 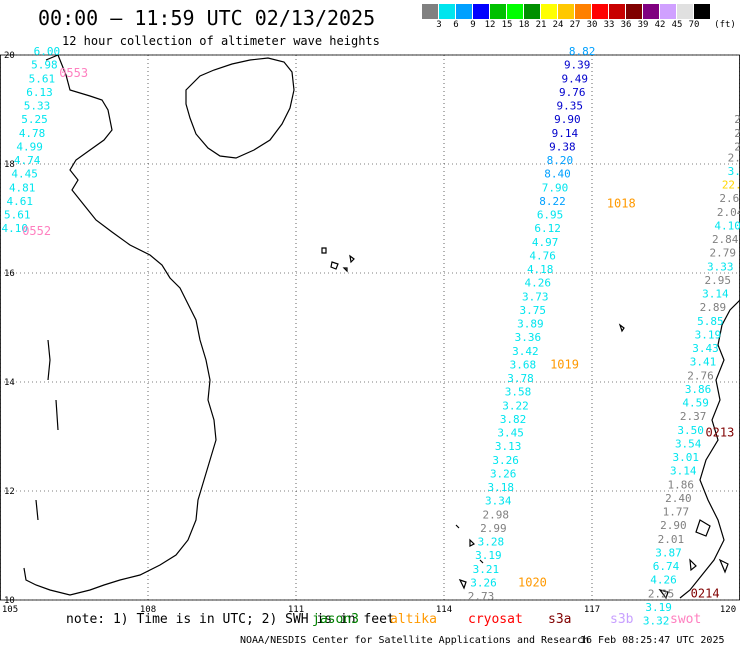 I want to click on legend-tick: 3, so click(x=439, y=25).